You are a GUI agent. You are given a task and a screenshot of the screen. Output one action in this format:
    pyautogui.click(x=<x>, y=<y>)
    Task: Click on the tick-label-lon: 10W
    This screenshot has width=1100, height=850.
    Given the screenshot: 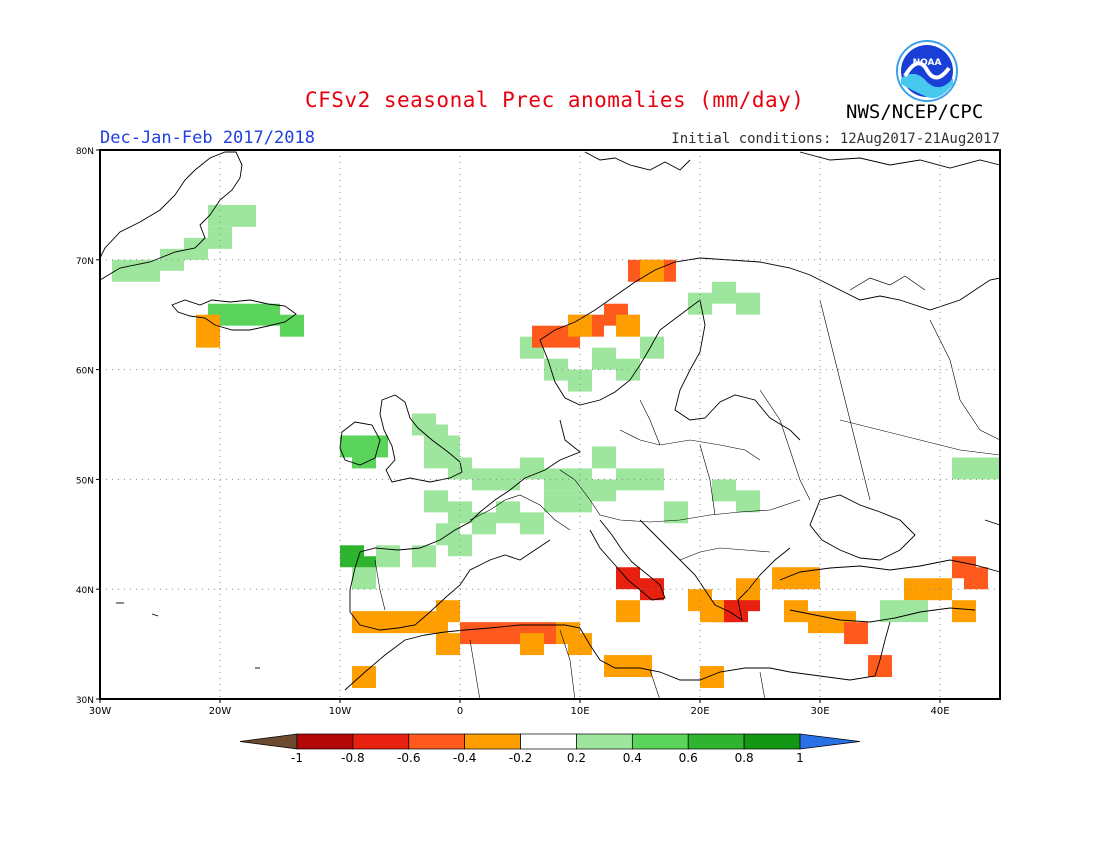 What is the action you would take?
    pyautogui.click(x=340, y=711)
    